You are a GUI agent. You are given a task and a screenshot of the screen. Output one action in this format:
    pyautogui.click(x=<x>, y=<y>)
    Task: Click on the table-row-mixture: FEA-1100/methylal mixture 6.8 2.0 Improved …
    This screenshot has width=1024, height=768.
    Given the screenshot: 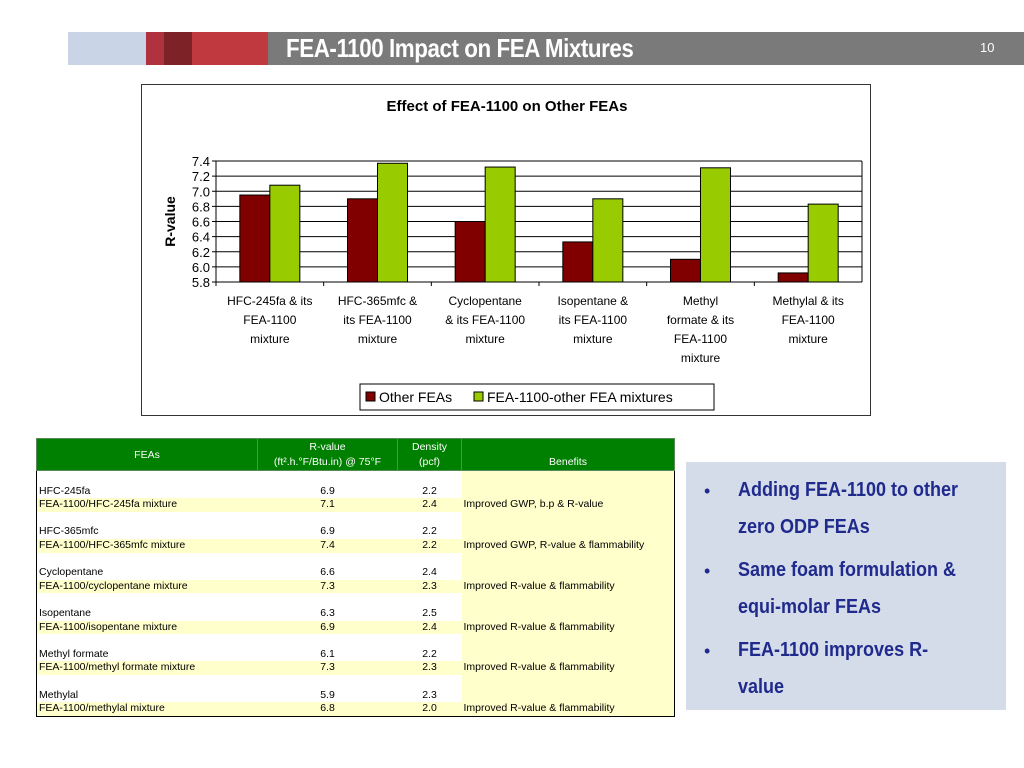 What is the action you would take?
    pyautogui.click(x=355, y=709)
    